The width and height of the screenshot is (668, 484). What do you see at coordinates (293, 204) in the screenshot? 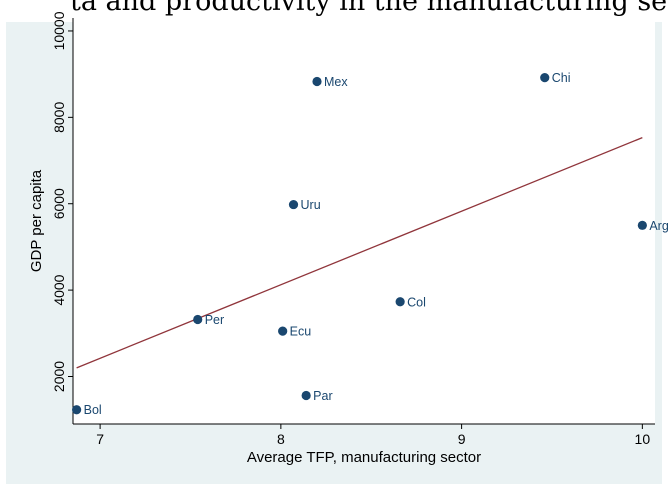
I see `data-point-uru` at bounding box center [293, 204].